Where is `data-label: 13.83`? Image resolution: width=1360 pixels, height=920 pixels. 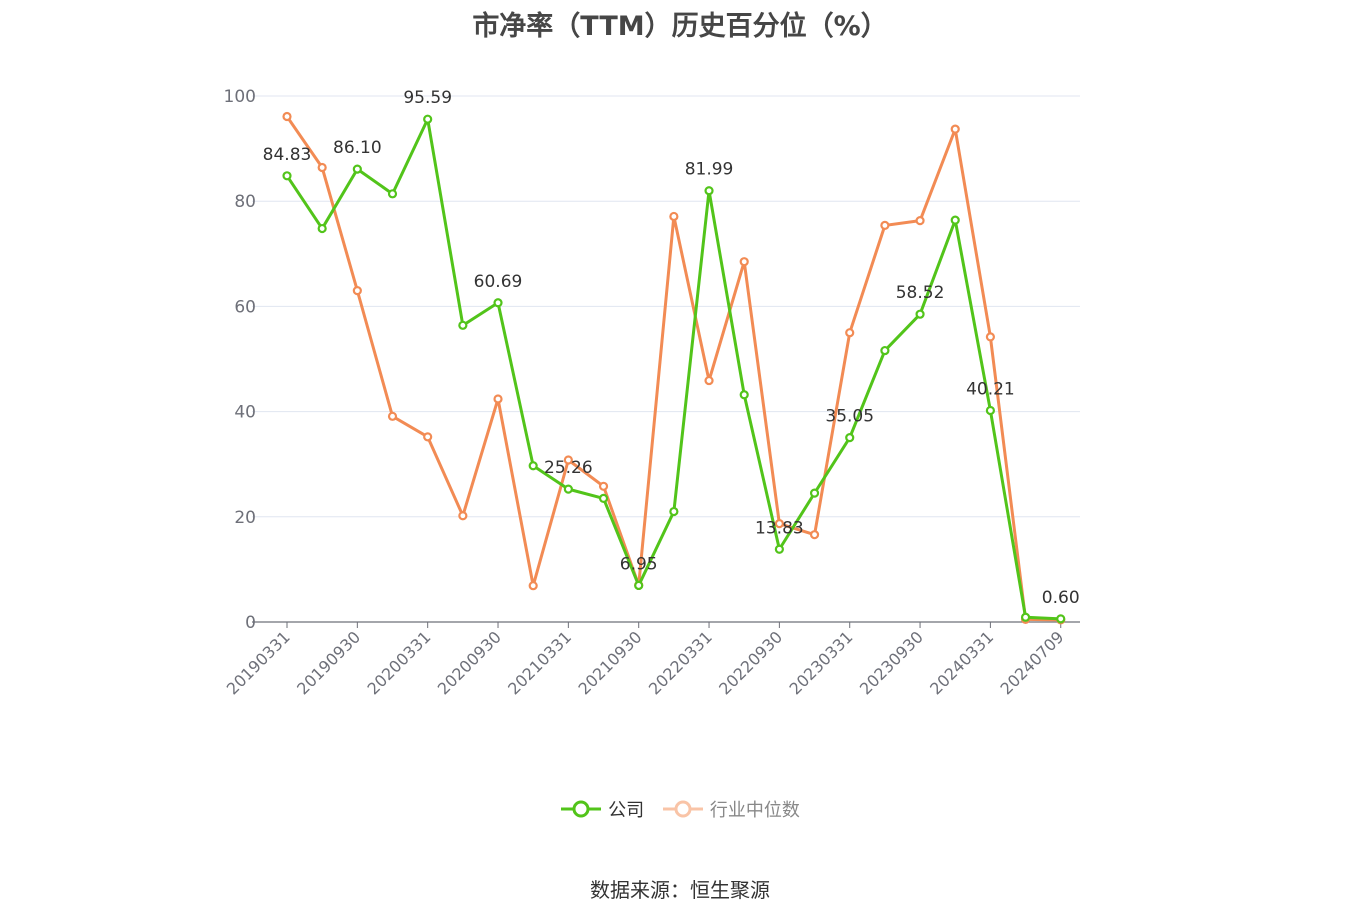
data-label: 13.83 is located at coordinates (779, 528).